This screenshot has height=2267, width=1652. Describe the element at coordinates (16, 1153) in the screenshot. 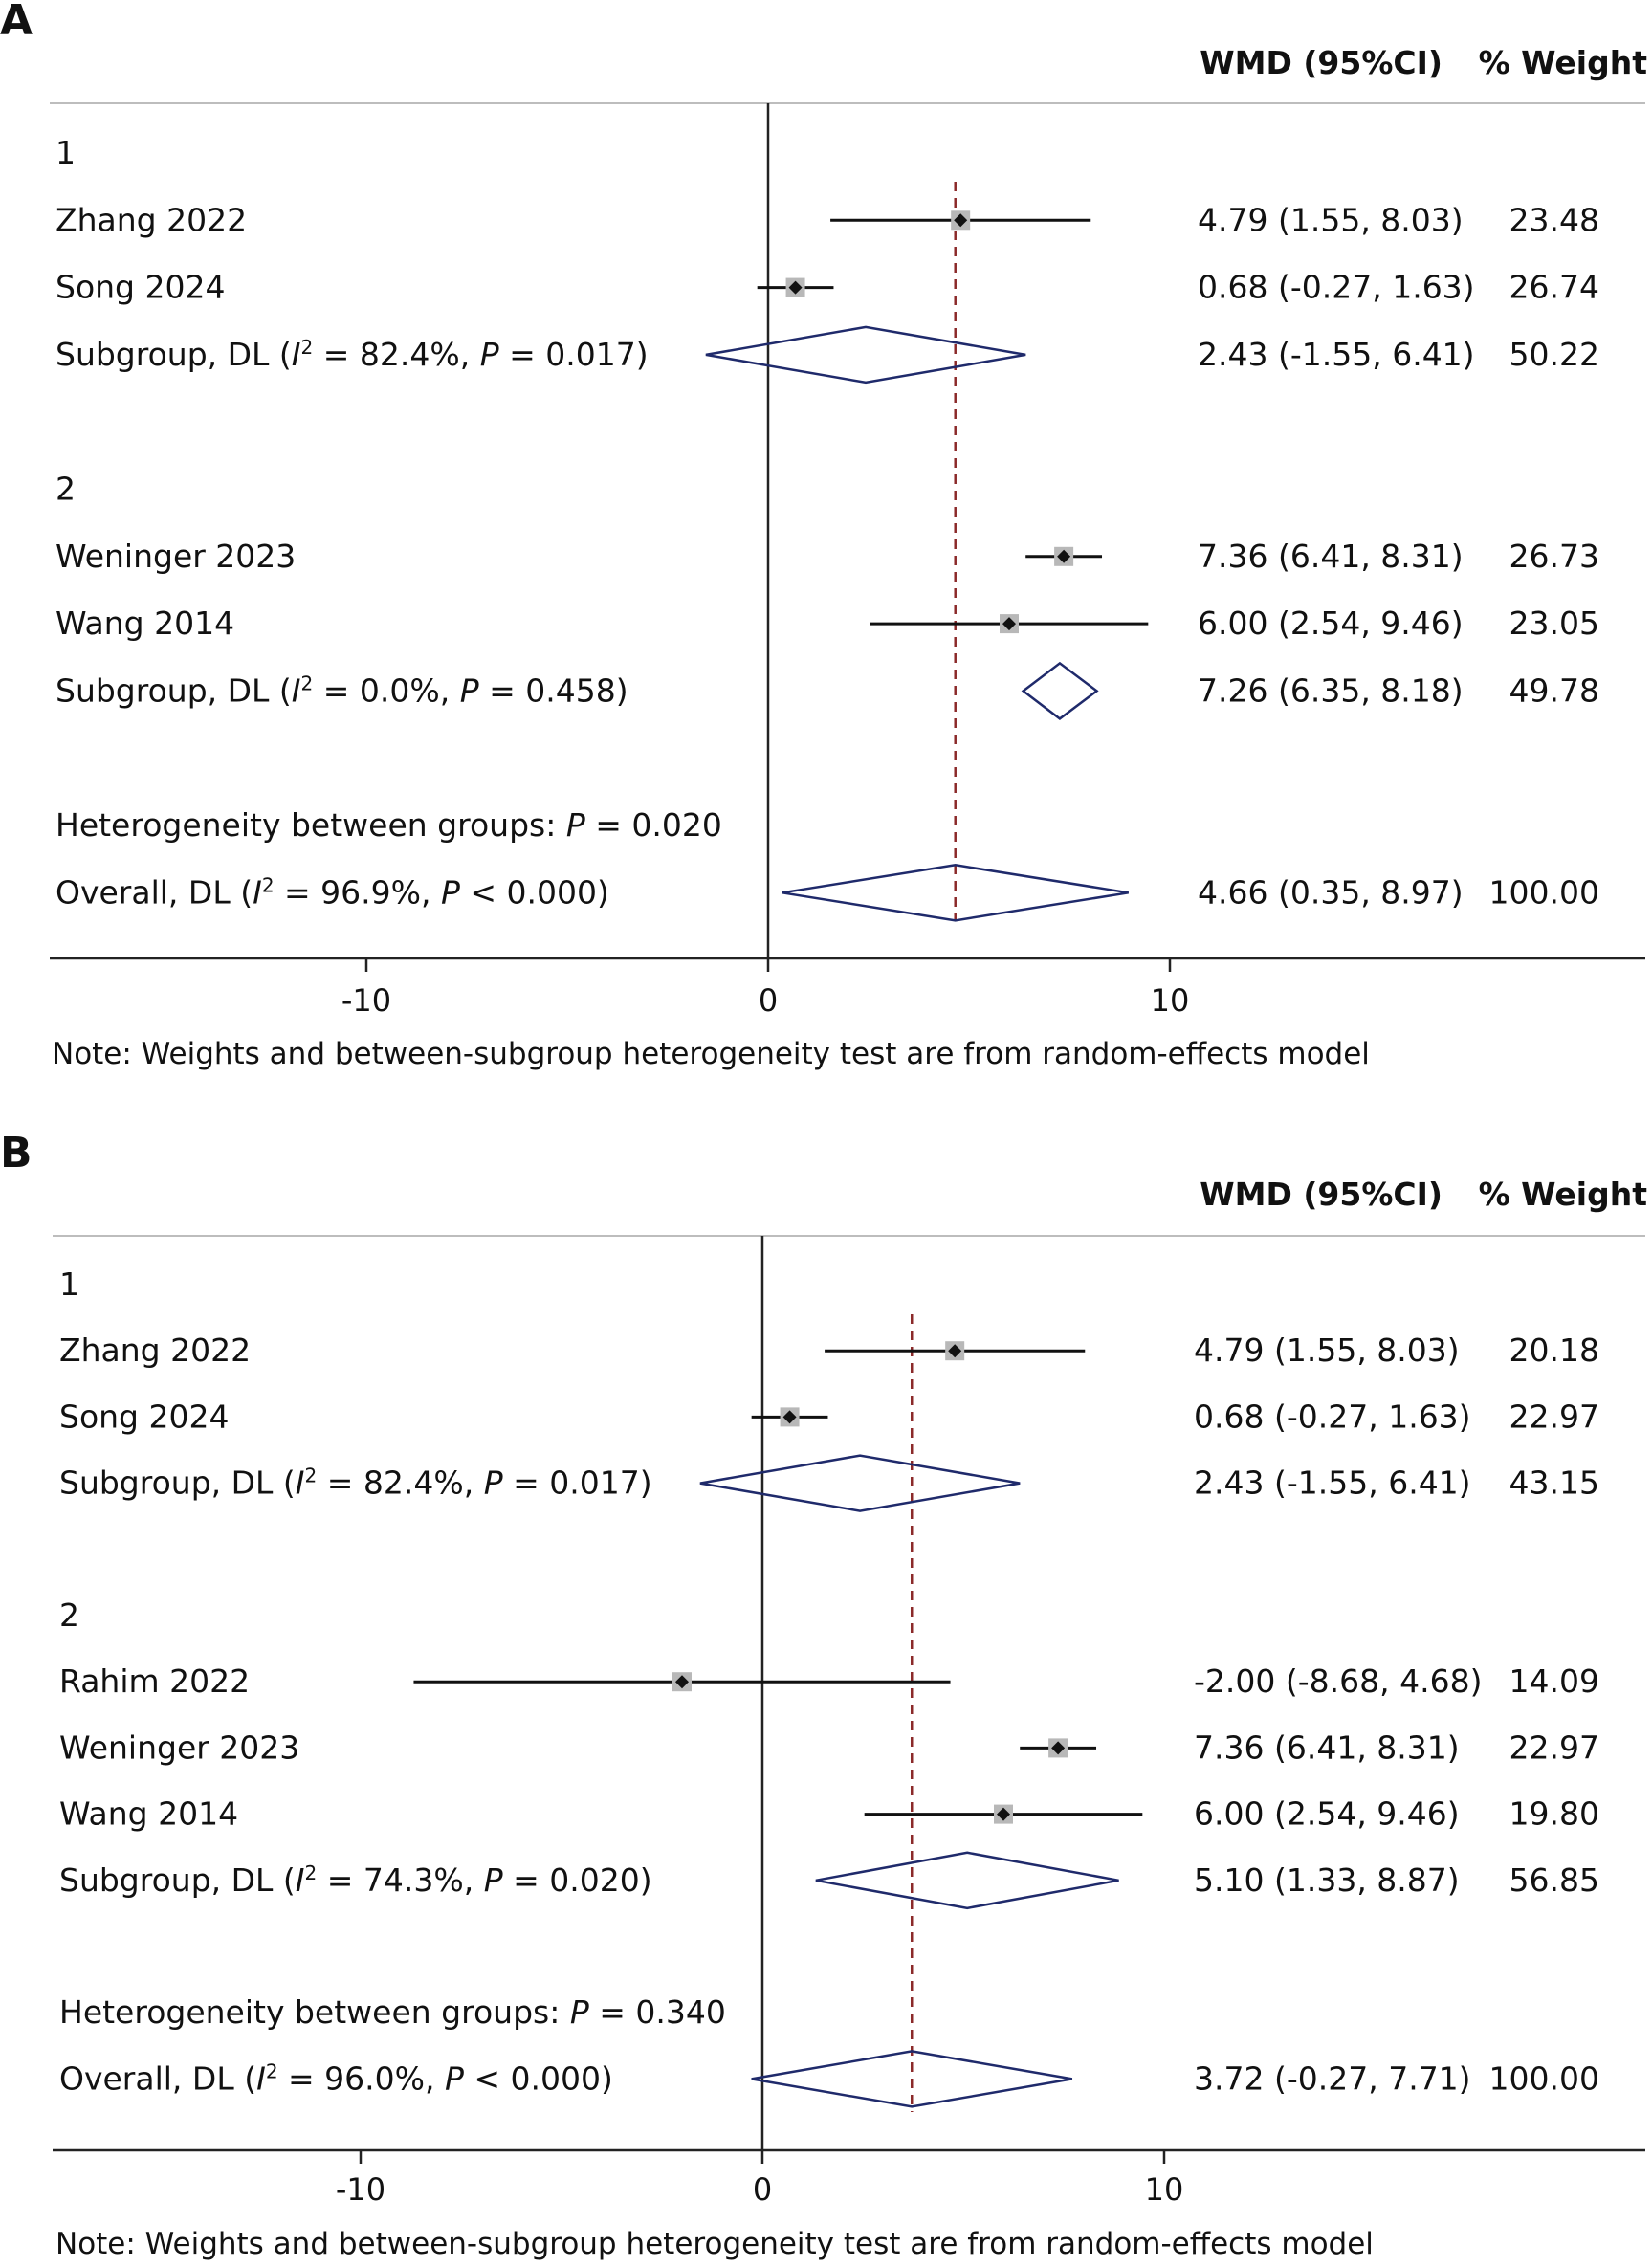

I see `panel-letter: B` at that location.